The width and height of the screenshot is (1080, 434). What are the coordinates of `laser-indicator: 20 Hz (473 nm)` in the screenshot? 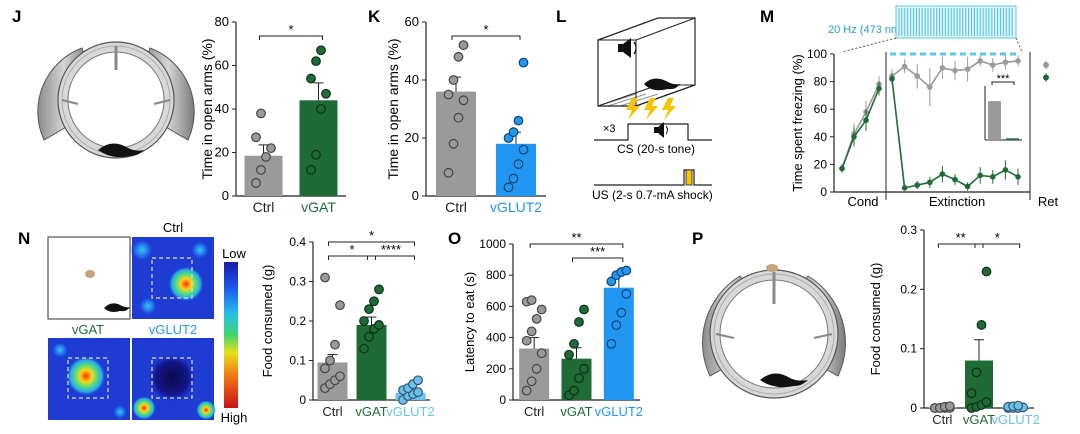 It's located at (925, 30).